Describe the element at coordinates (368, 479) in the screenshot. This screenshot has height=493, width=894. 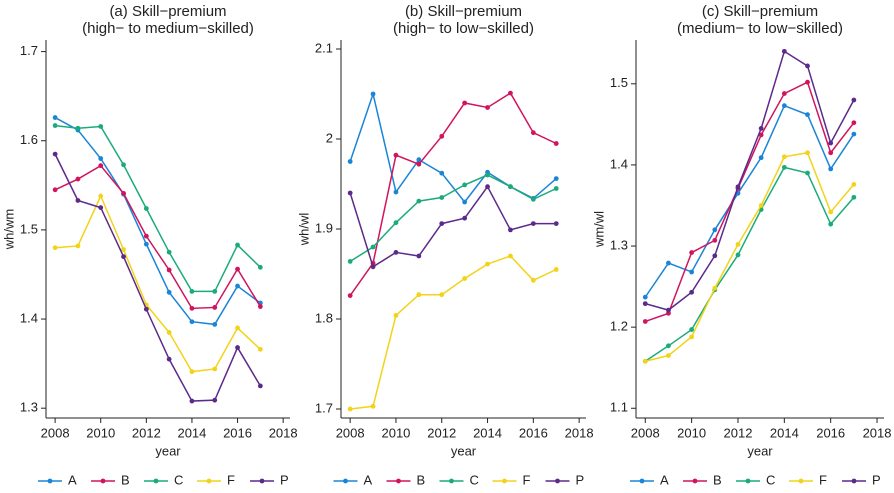
I see `legend-label: A` at that location.